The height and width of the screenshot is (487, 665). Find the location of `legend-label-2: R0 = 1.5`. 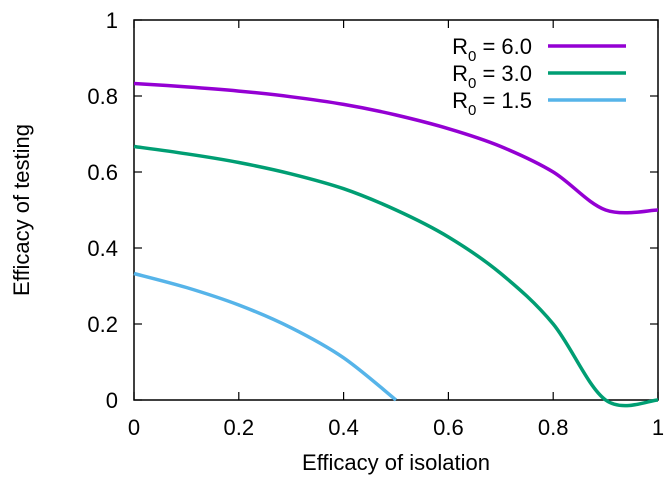

legend-label-2: R0 = 1.5 is located at coordinates (492, 103).